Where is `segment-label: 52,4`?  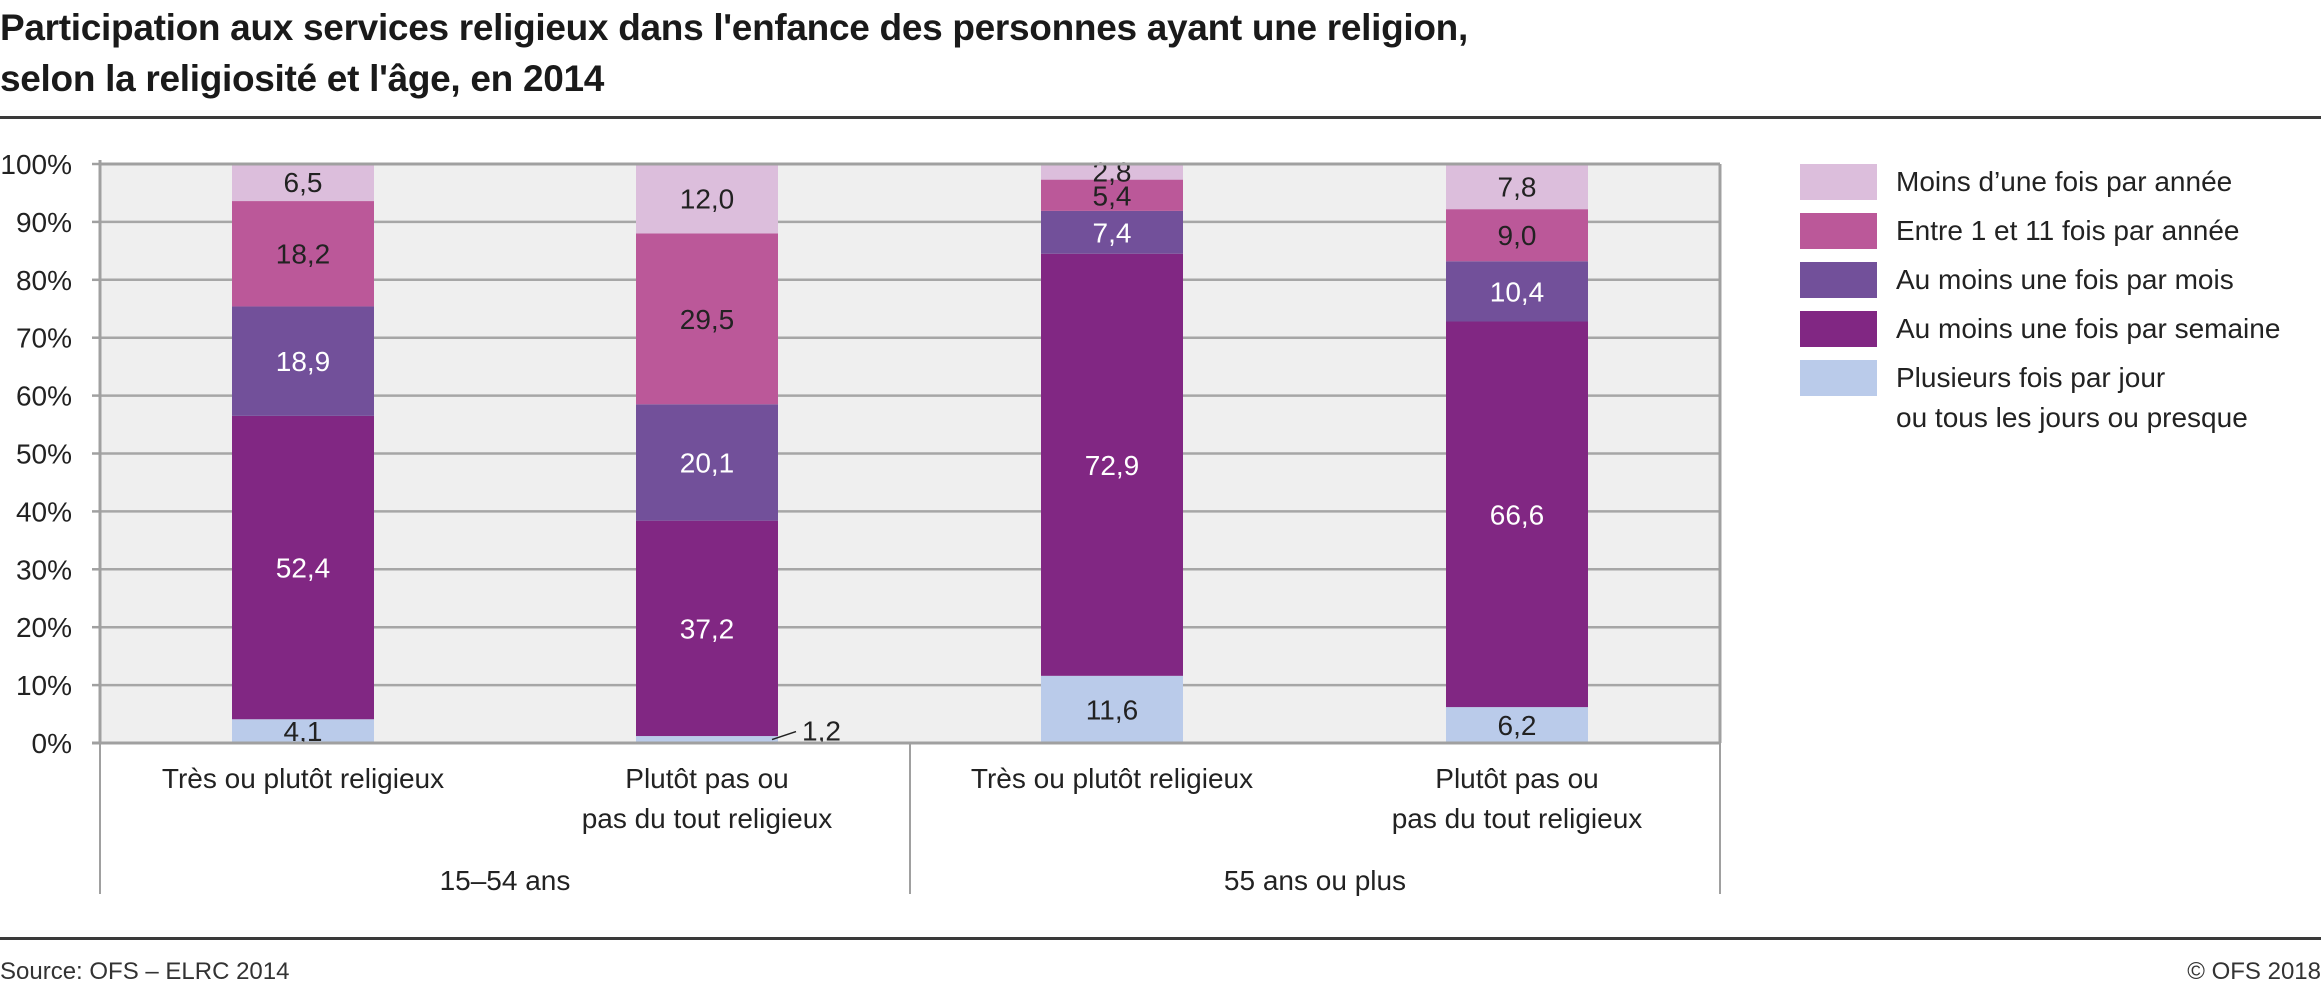
segment-label: 52,4 is located at coordinates (303, 568).